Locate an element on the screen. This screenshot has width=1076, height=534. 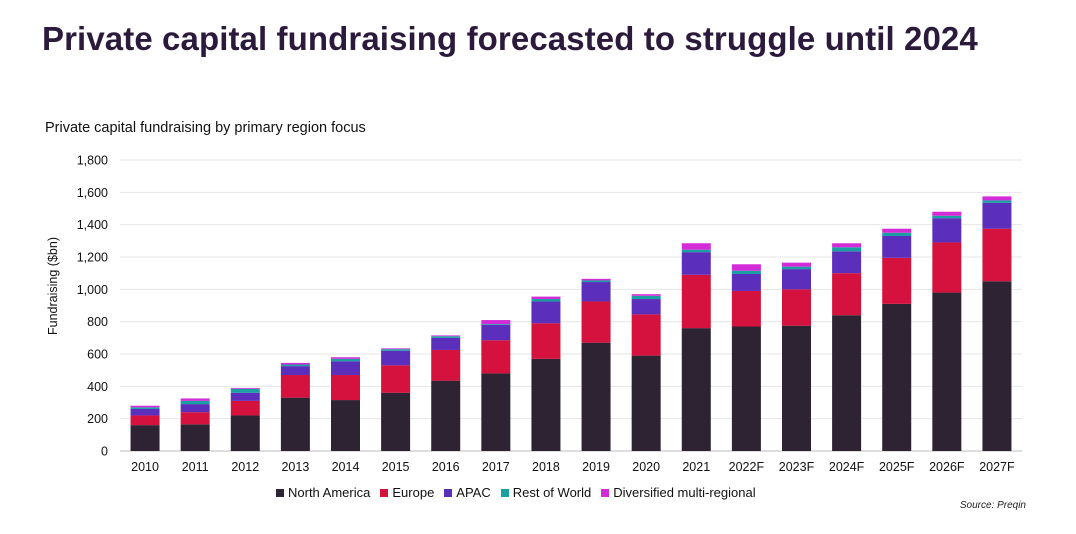
bar-segment-diversified-multi-regional-2013 is located at coordinates (295, 363).